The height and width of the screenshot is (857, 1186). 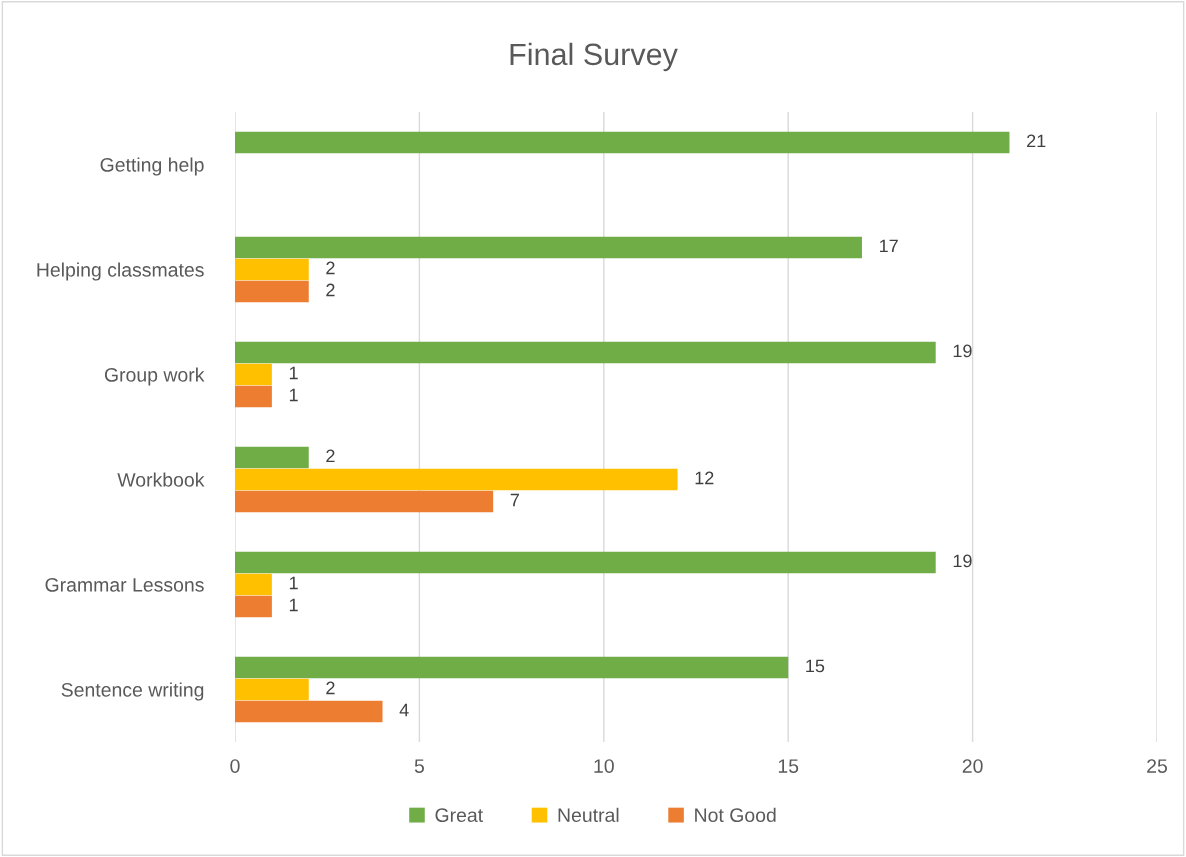 What do you see at coordinates (889, 246) in the screenshot?
I see `data-label: 17` at bounding box center [889, 246].